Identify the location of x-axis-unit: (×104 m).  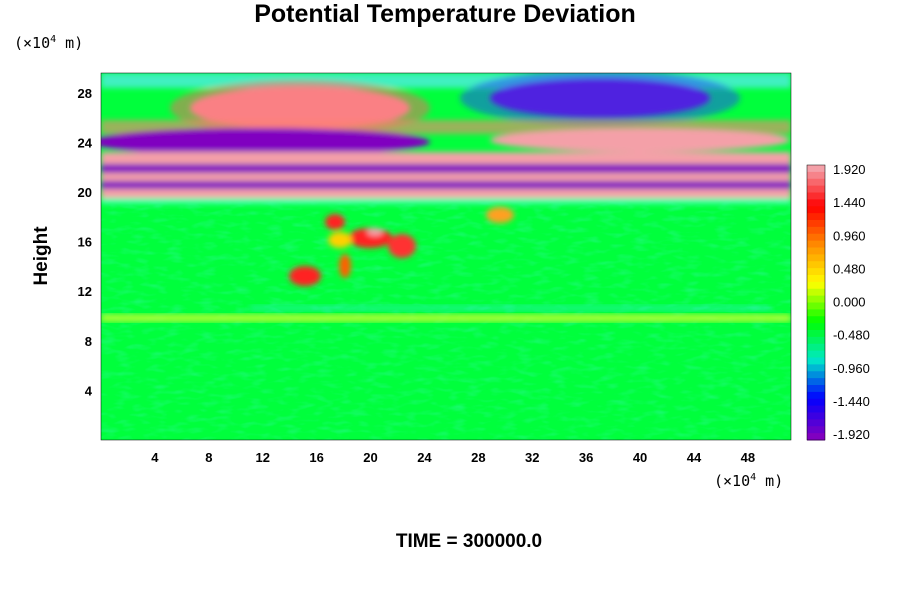
(749, 481).